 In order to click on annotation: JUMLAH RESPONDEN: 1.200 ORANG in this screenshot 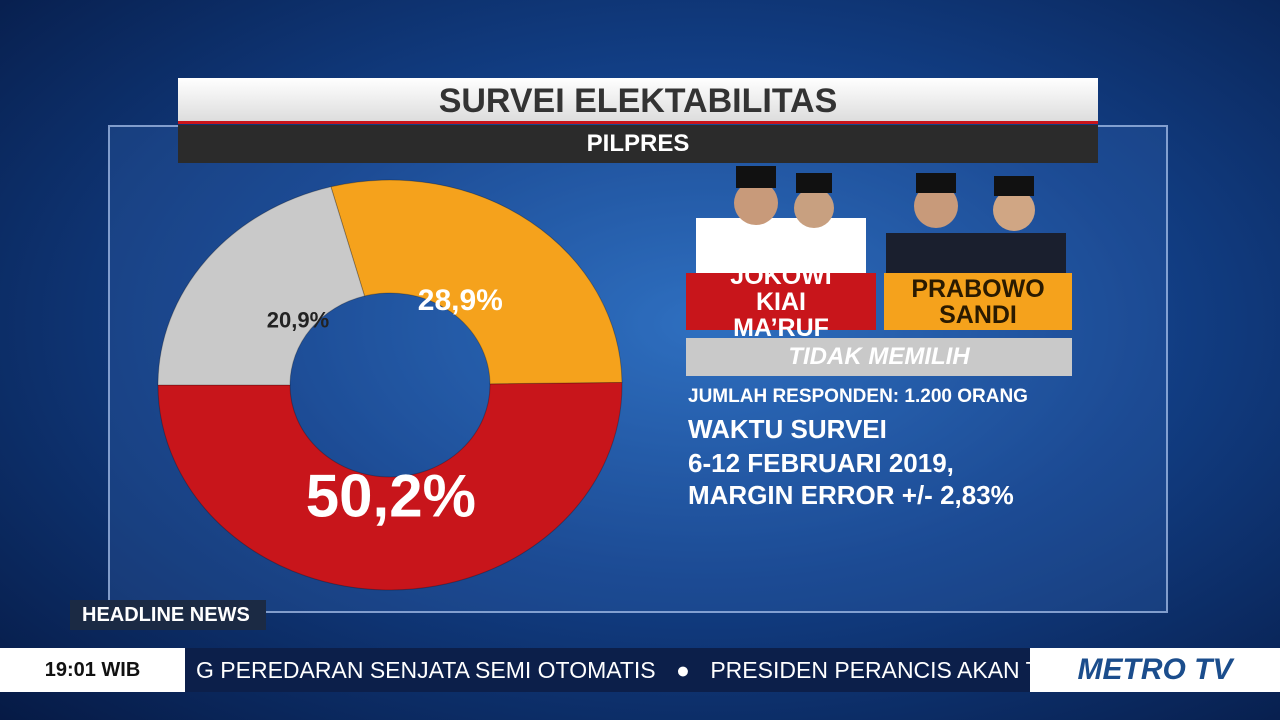, I will do `click(858, 396)`.